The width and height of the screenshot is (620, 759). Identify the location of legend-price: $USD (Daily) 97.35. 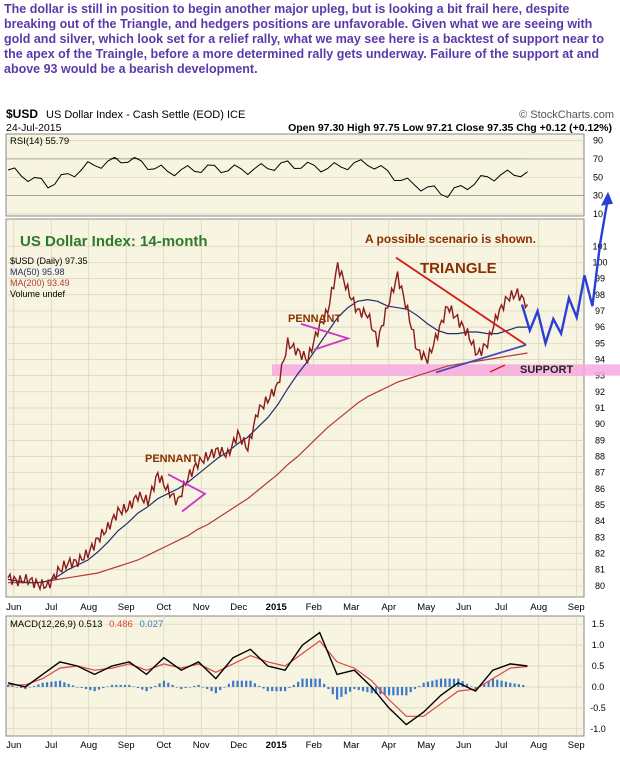
(49, 261).